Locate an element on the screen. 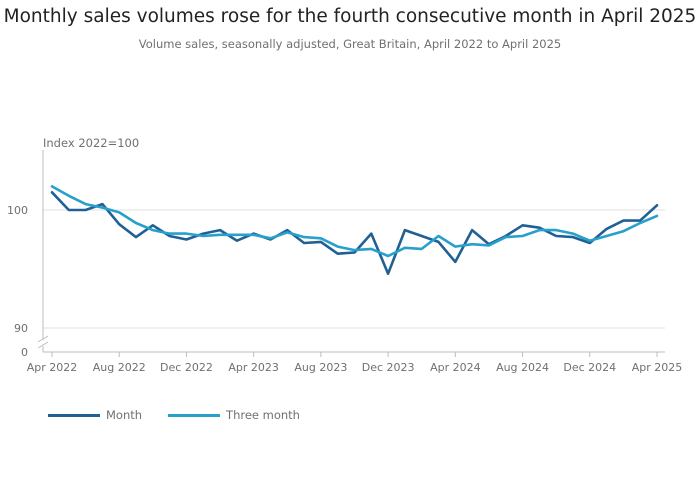 The width and height of the screenshot is (700, 502). legend-item-month: Month is located at coordinates (95, 415).